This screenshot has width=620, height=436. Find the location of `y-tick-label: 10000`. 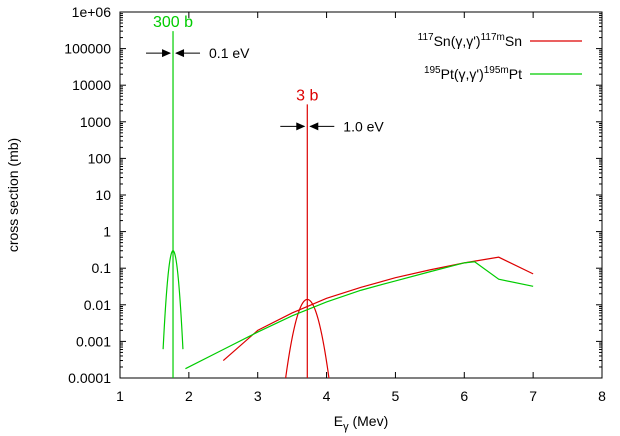

y-tick-label: 10000 is located at coordinates (91, 85).